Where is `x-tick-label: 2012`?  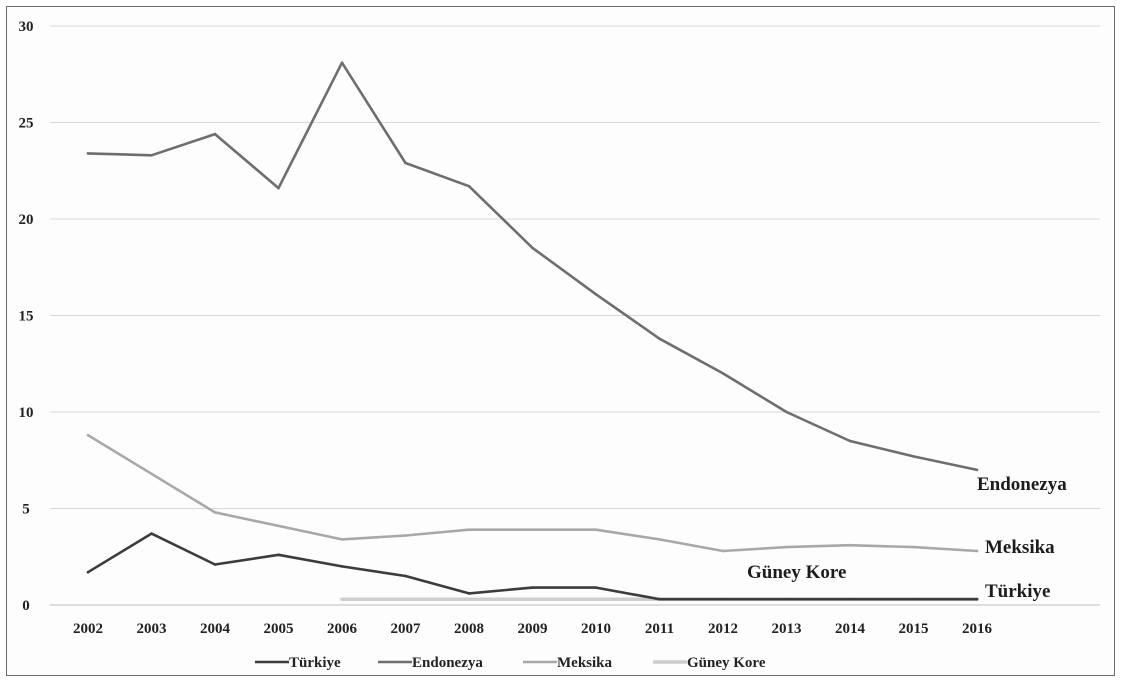 x-tick-label: 2012 is located at coordinates (723, 629).